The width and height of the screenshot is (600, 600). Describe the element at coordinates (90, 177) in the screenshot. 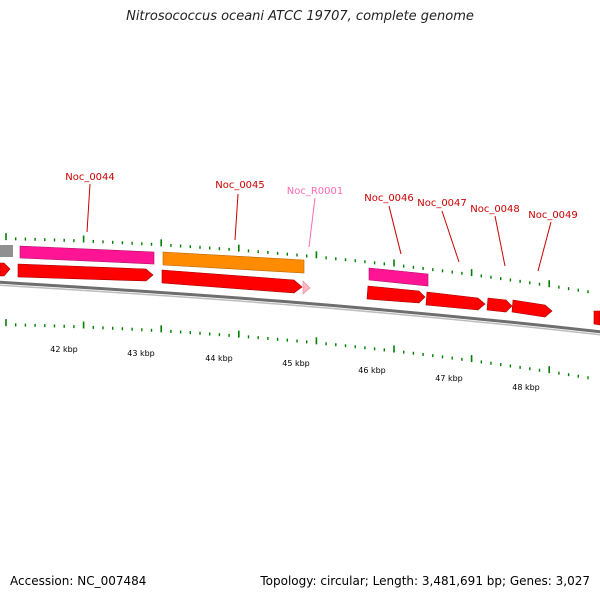

I see `gene-label-noc-0044: Noc_0044` at that location.